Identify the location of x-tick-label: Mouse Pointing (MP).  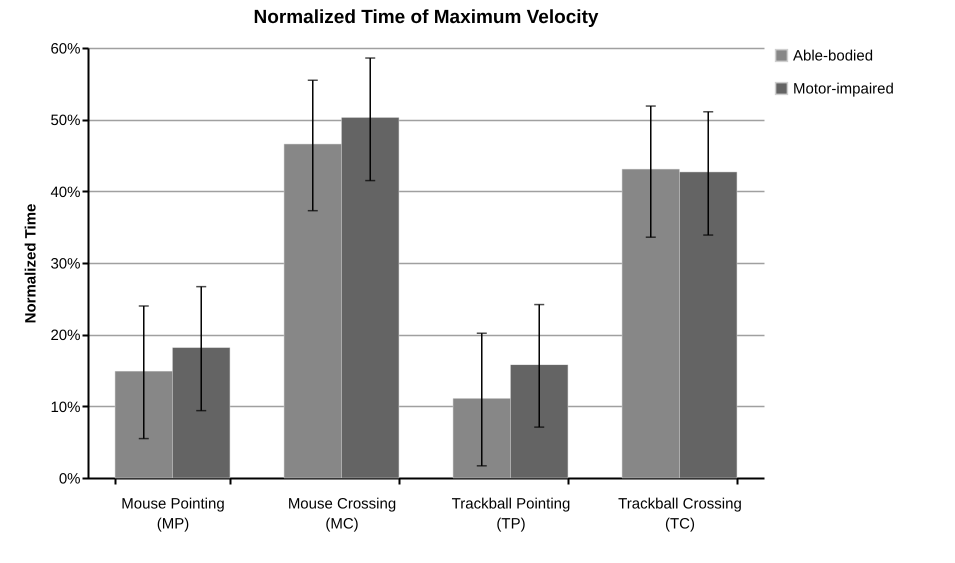
(173, 514).